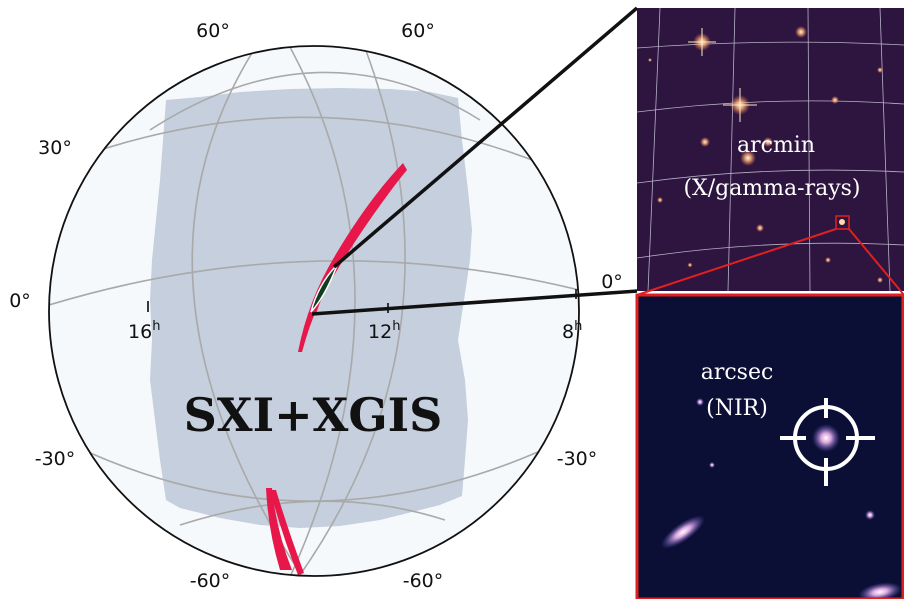 The width and height of the screenshot is (904, 599). I want to click on arcmin-stars, so click(765, 154).